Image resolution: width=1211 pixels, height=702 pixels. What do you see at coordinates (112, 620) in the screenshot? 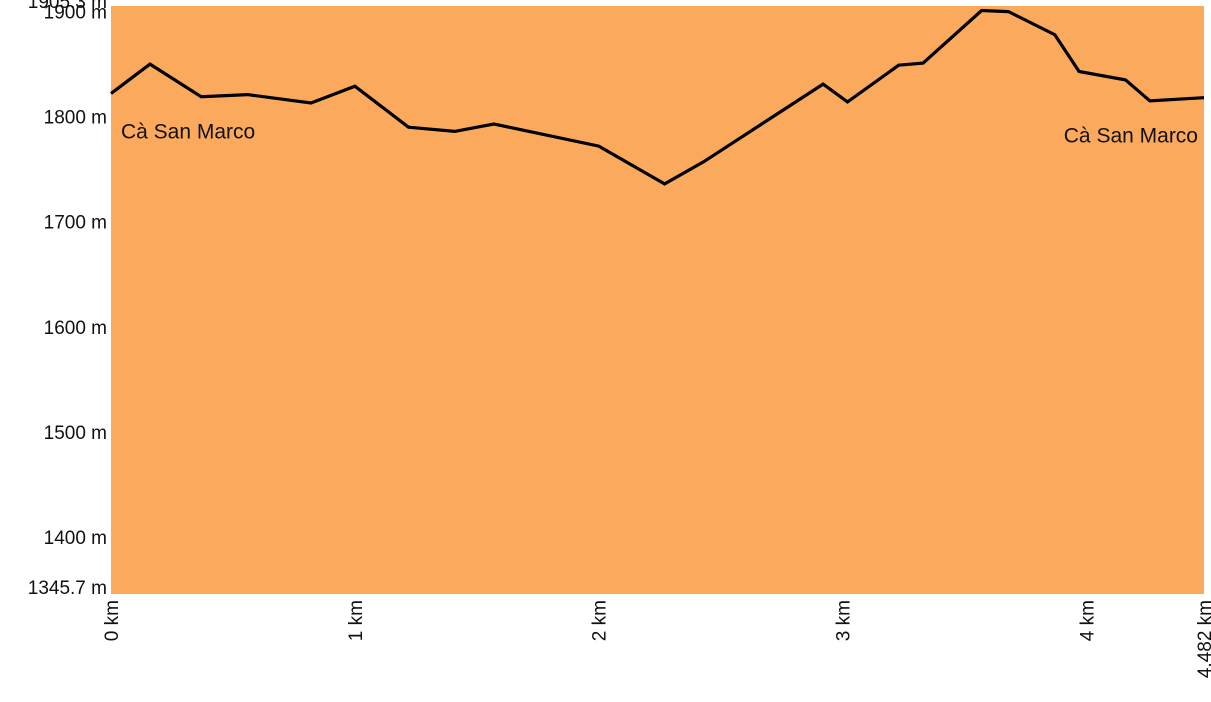
I see `x-tick-label: 0 km` at bounding box center [112, 620].